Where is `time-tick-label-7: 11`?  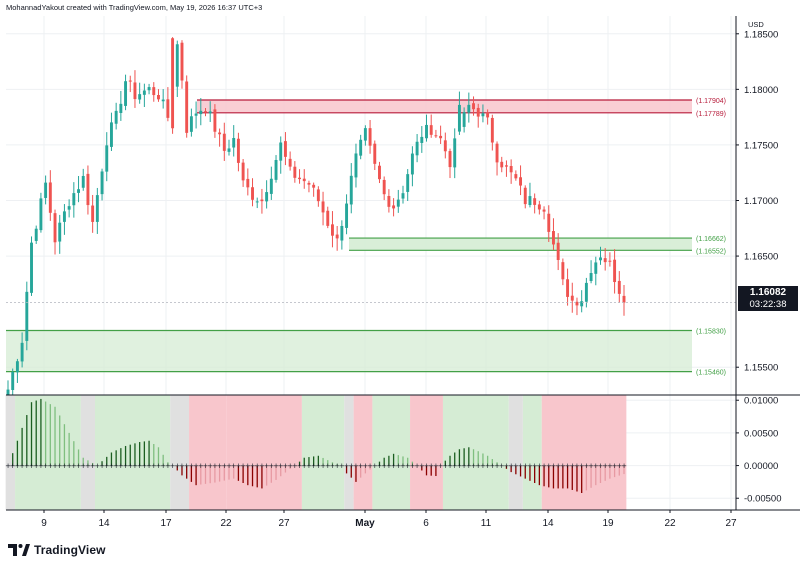 time-tick-label-7: 11 is located at coordinates (486, 523).